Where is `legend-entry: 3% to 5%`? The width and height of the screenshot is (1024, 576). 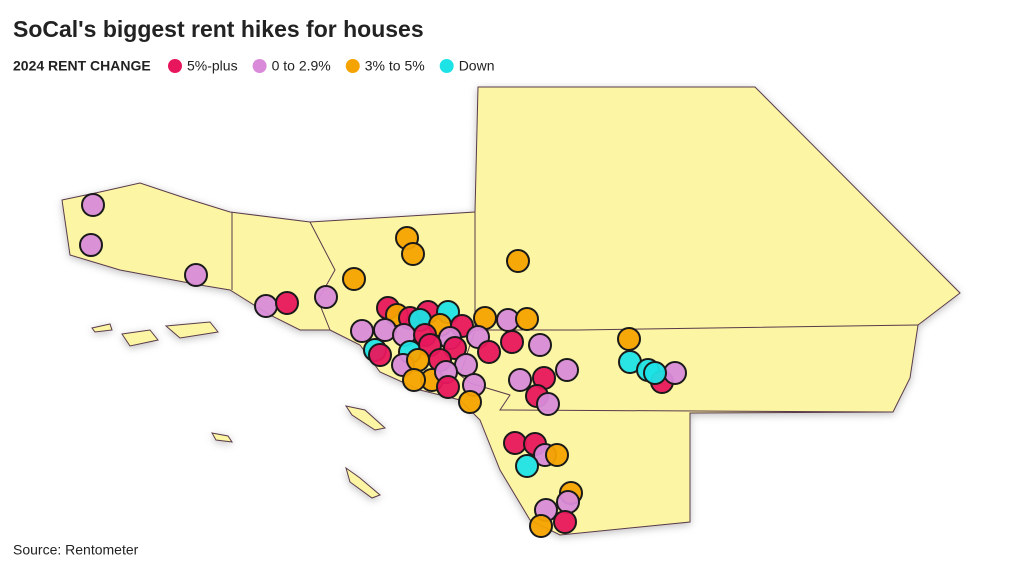
legend-entry: 3% to 5% is located at coordinates (395, 66).